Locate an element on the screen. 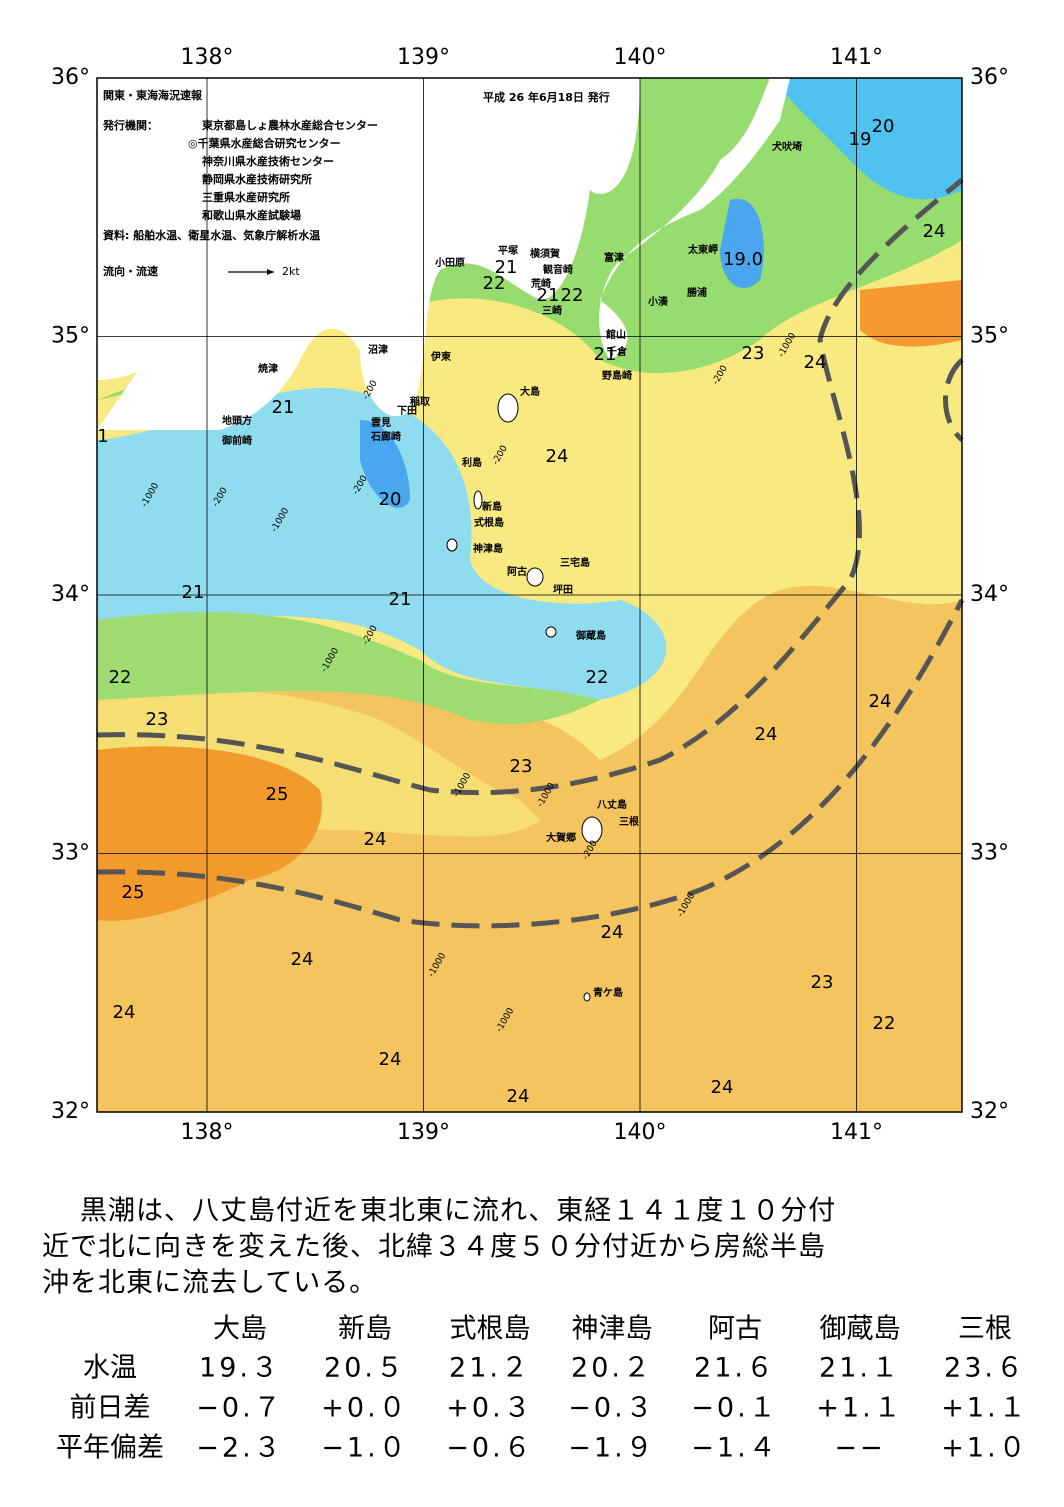 The height and width of the screenshot is (1507, 1064). cell: −− is located at coordinates (859, 1448).